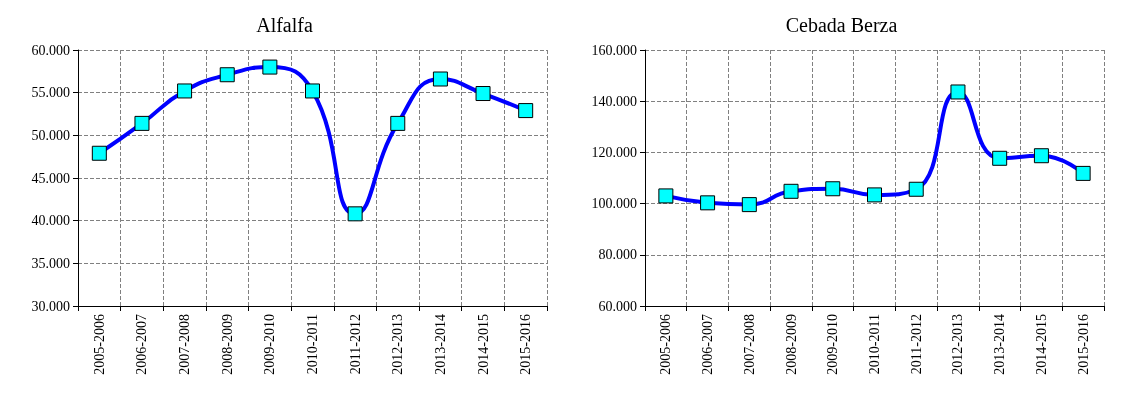 Image resolution: width=1126 pixels, height=406 pixels. What do you see at coordinates (614, 204) in the screenshot?
I see `y-tick-label: 100.000` at bounding box center [614, 204].